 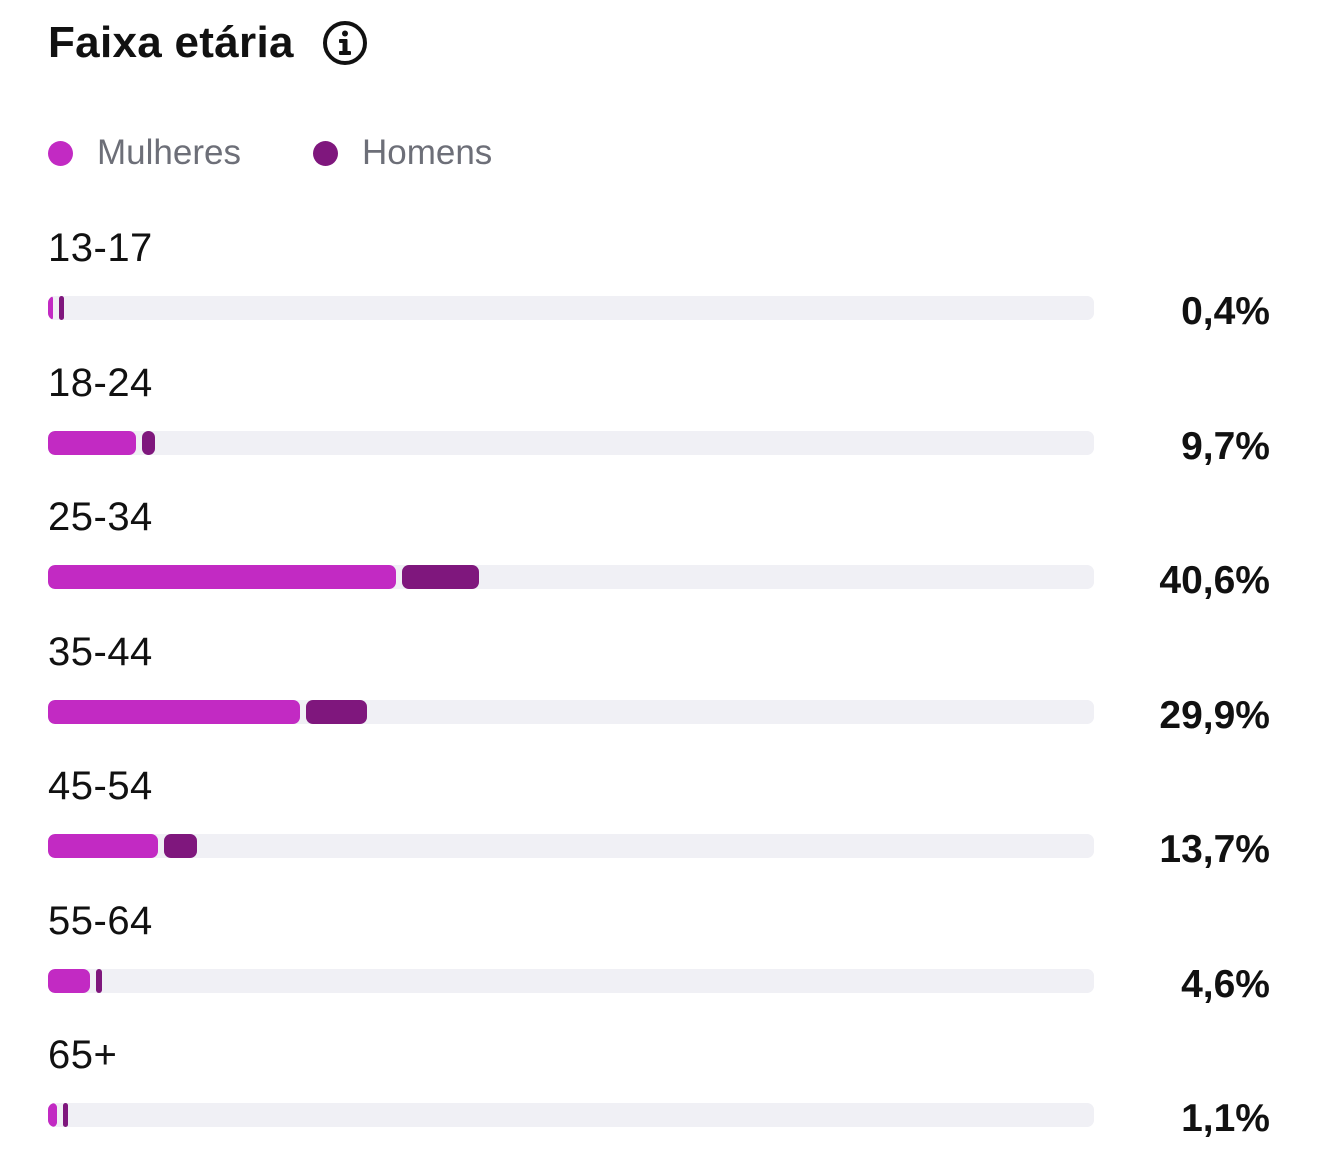 I want to click on age-label: 55-64, so click(x=100, y=920).